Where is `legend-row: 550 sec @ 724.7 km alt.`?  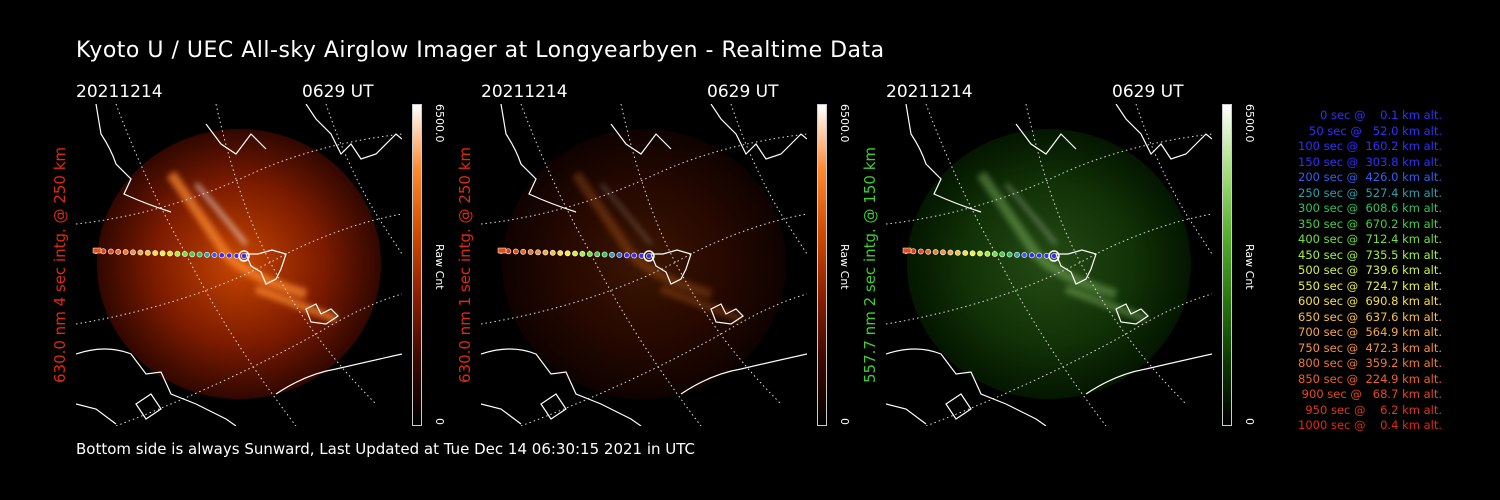 legend-row: 550 sec @ 724.7 km alt. is located at coordinates (1368, 285).